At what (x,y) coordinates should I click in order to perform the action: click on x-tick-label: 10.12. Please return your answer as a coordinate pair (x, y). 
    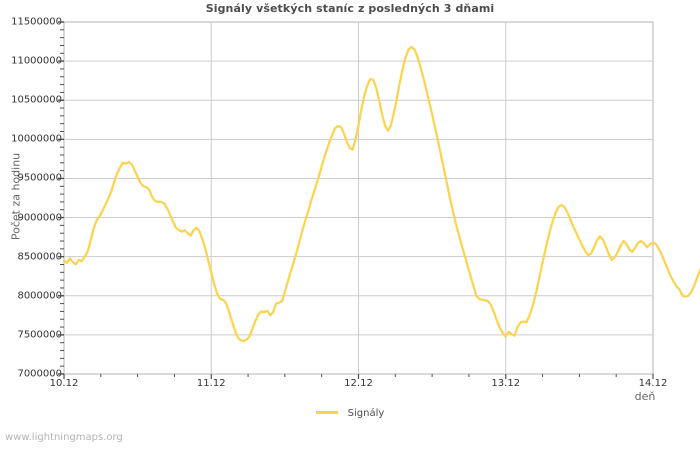
    Looking at the image, I should click on (64, 383).